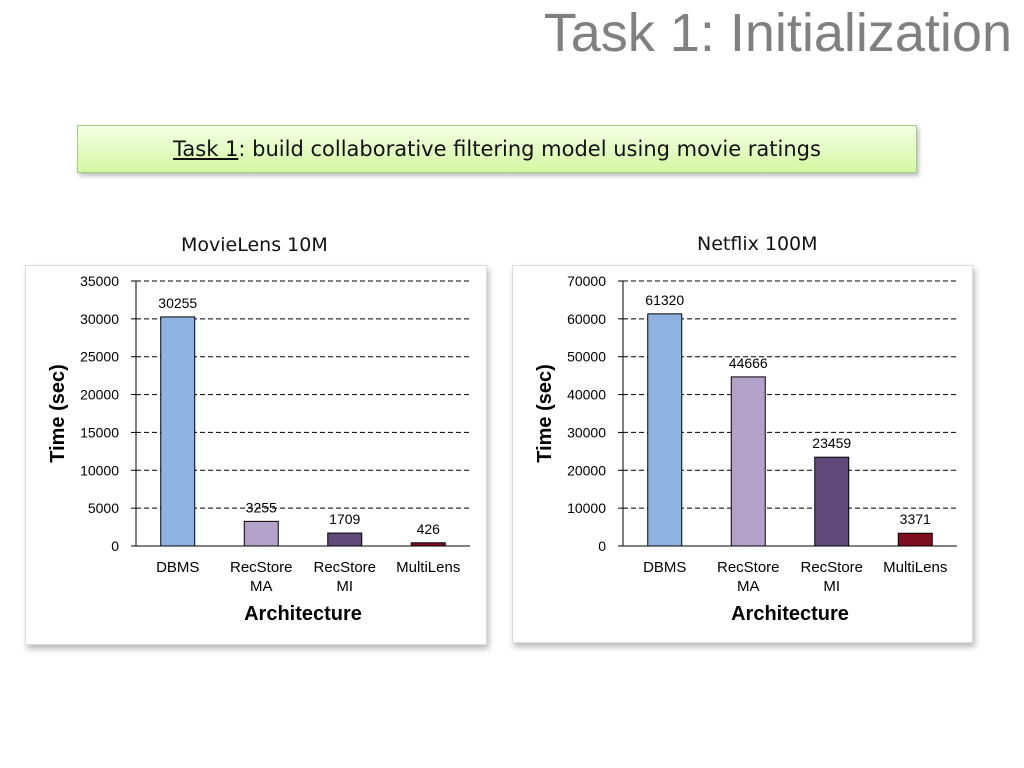 This screenshot has height=768, width=1024. Describe the element at coordinates (99, 357) in the screenshot. I see `y-tick-label: 25000` at that location.